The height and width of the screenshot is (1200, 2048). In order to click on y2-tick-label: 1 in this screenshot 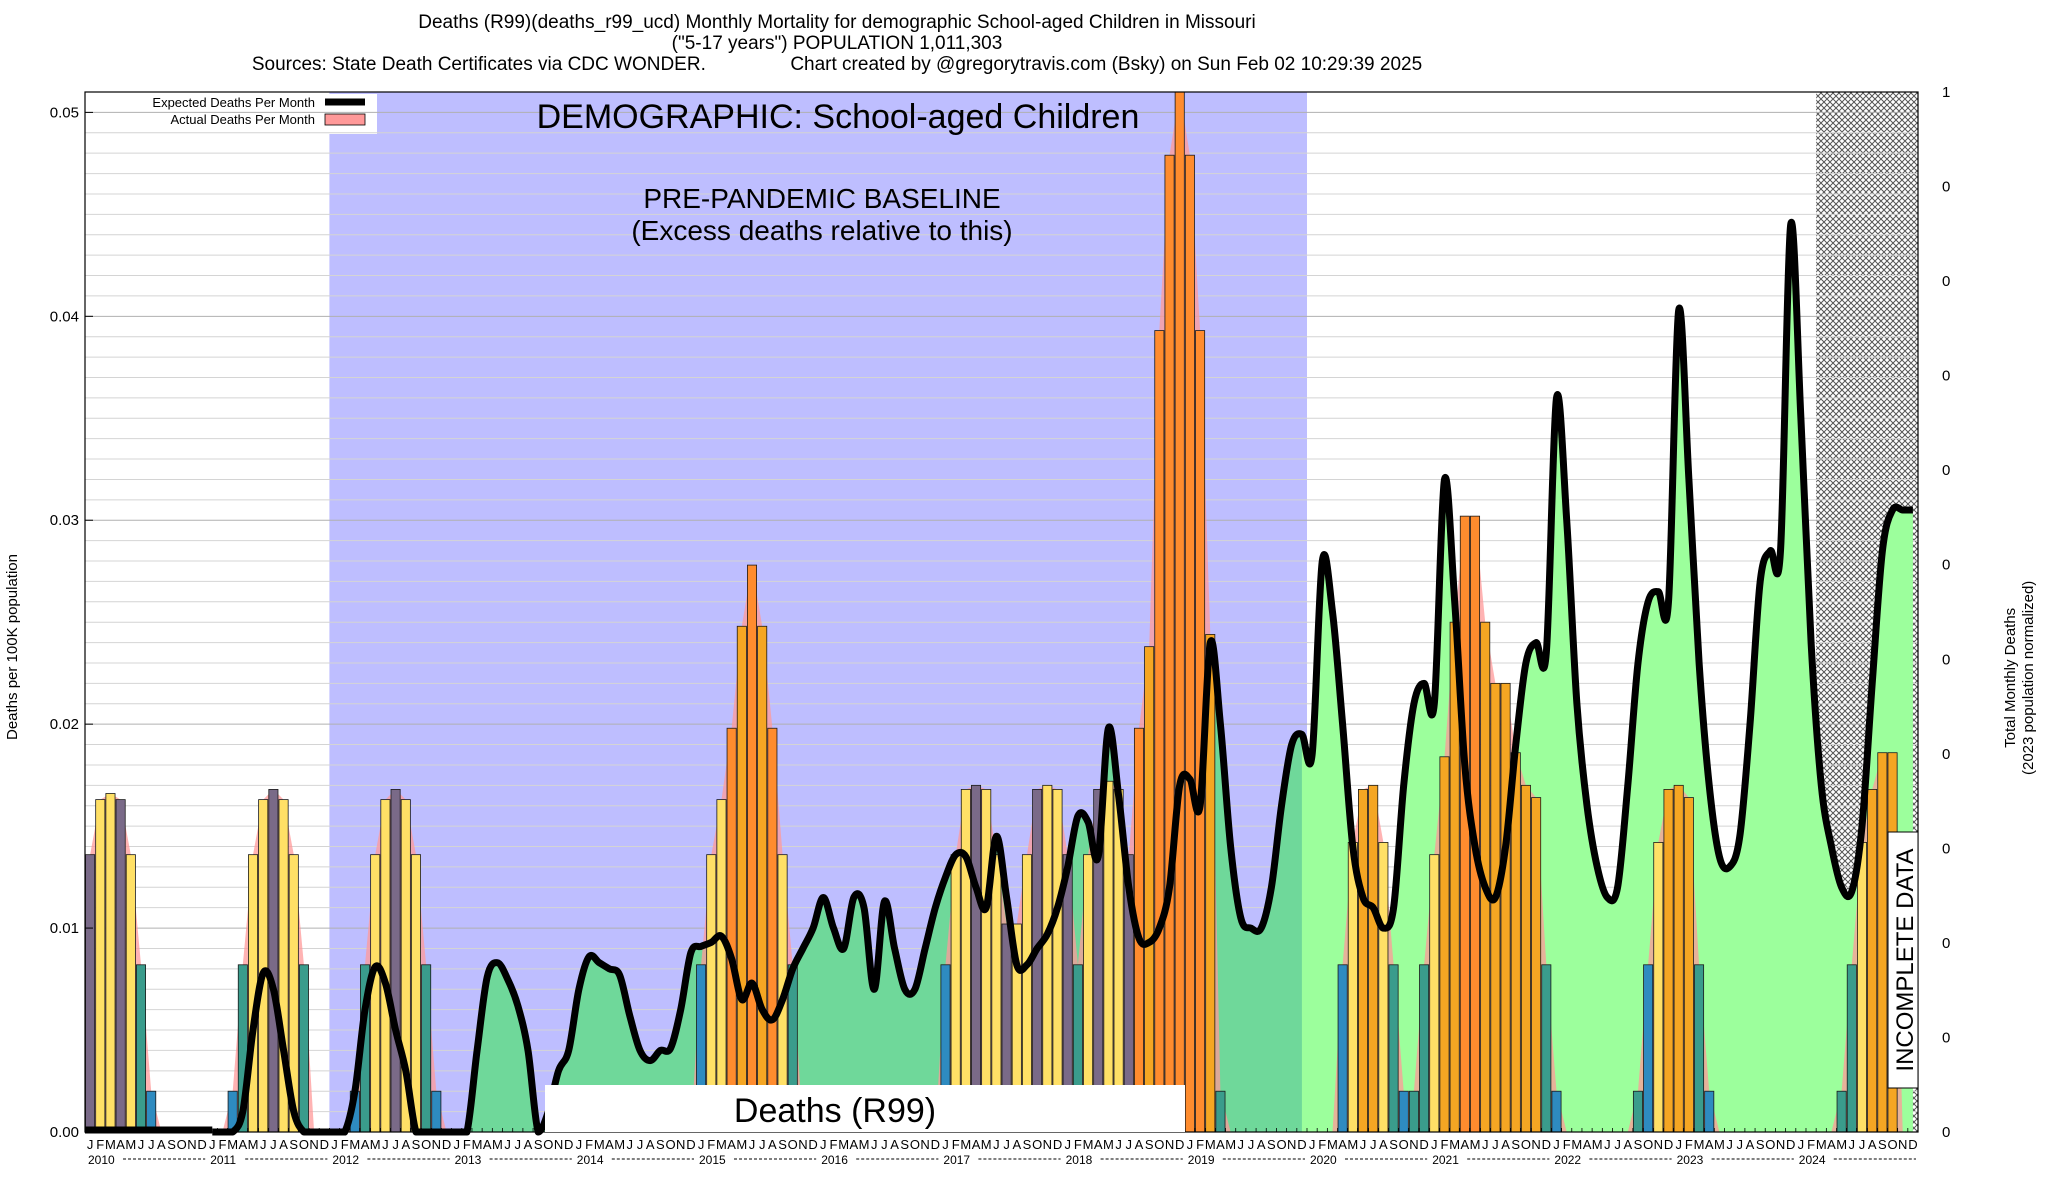, I will do `click(1946, 92)`.